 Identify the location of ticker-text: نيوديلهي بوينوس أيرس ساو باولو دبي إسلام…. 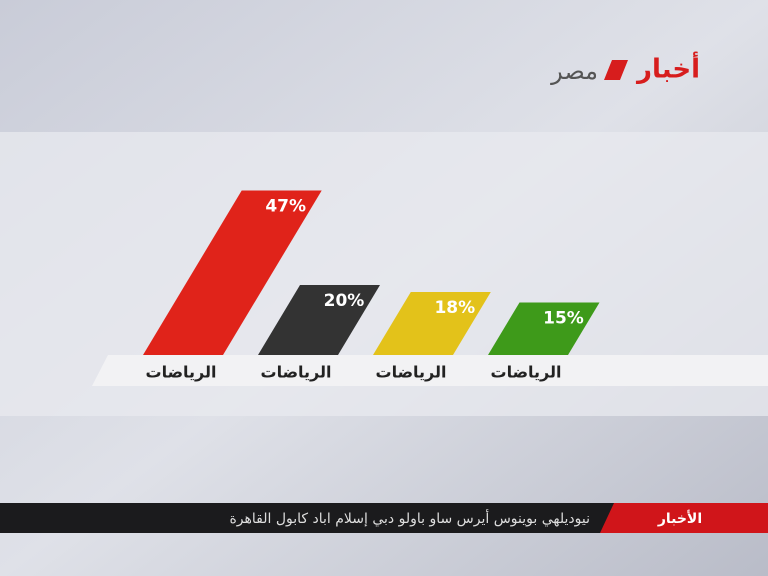
(409, 518).